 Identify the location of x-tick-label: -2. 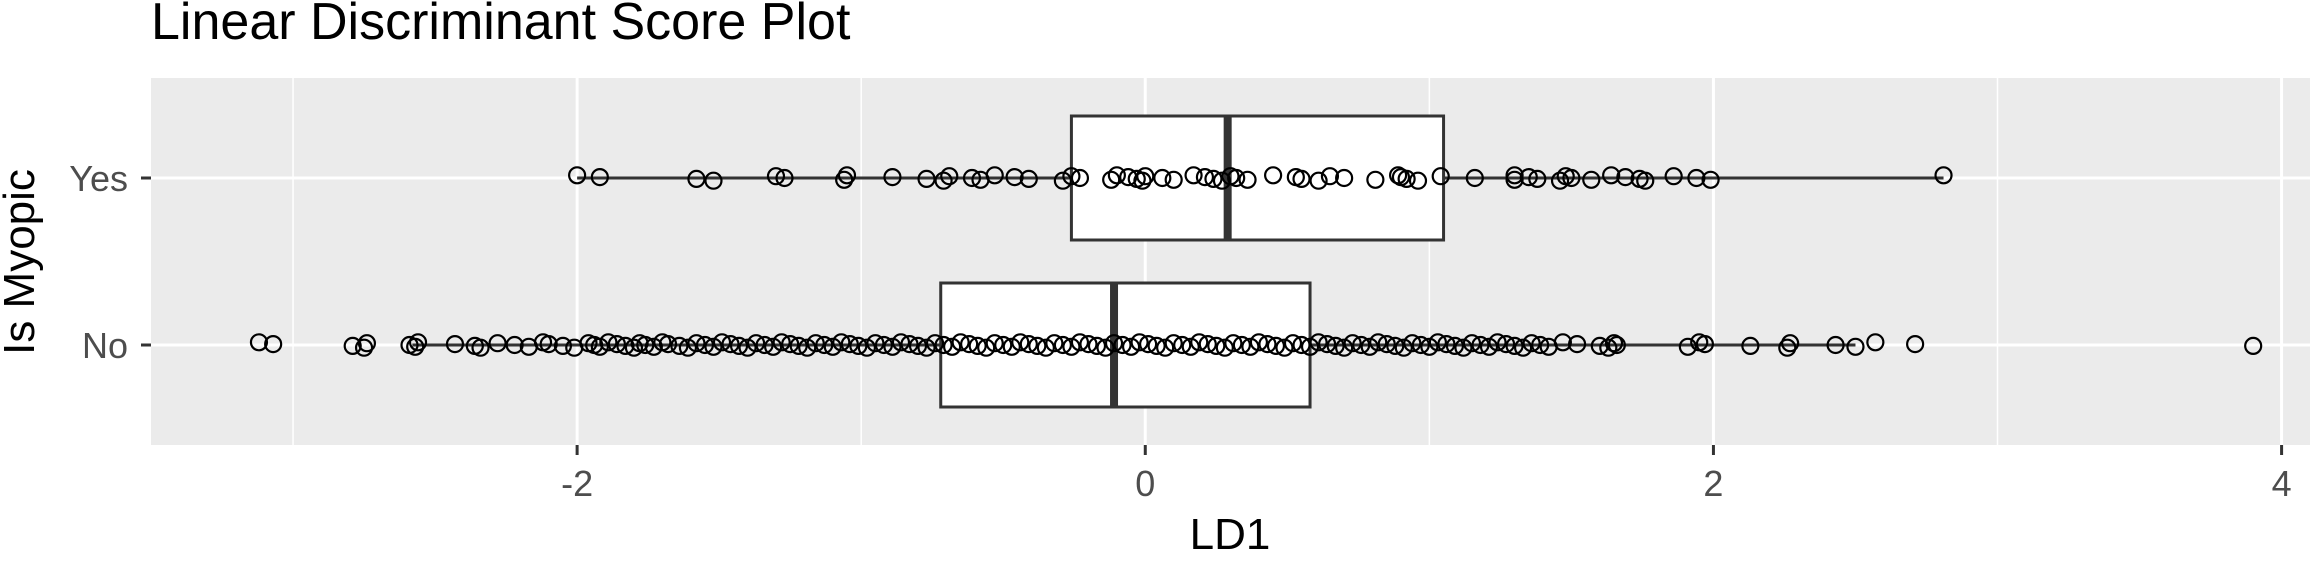
(577, 483).